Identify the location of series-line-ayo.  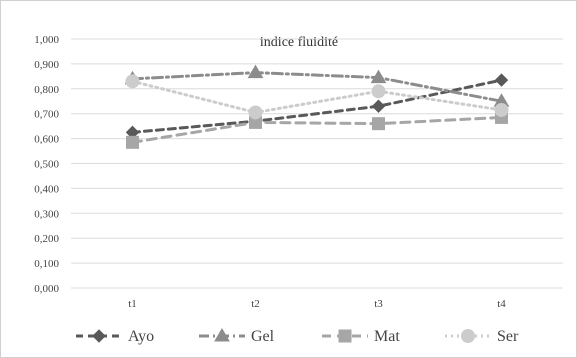
(317, 106).